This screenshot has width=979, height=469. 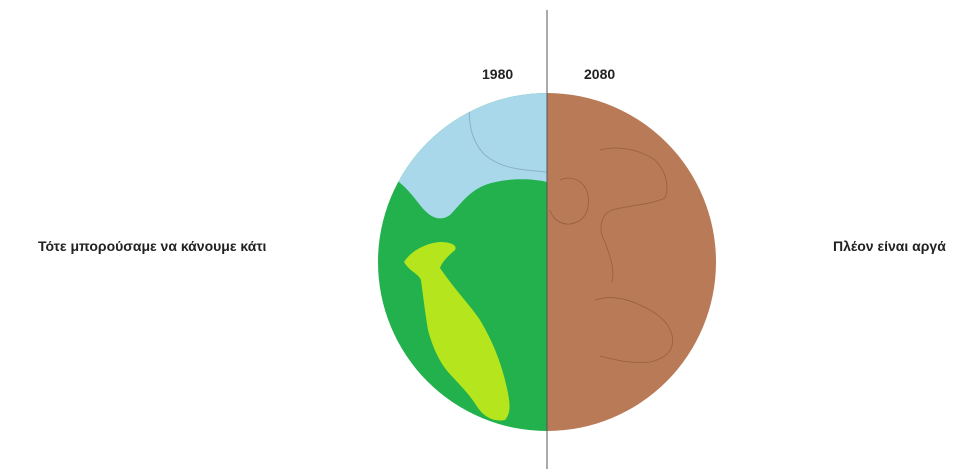 What do you see at coordinates (457, 331) in the screenshot?
I see `yellow-vegetation-region` at bounding box center [457, 331].